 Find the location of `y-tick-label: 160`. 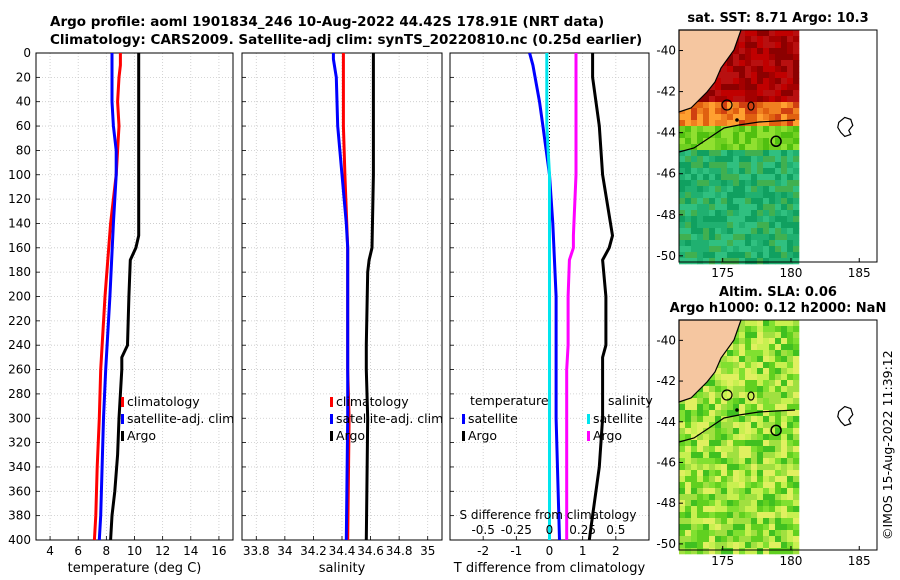

y-tick-label: 160 is located at coordinates (19, 248).